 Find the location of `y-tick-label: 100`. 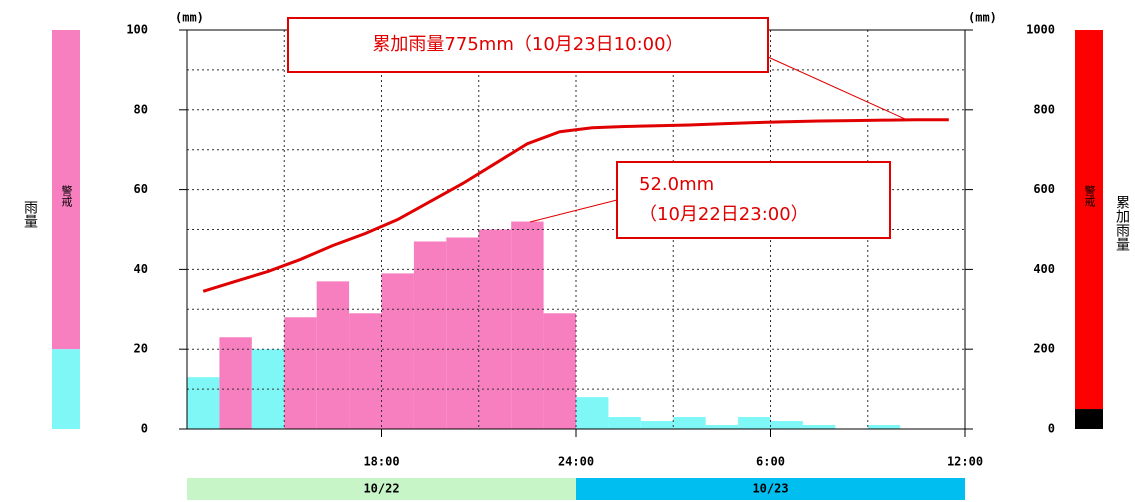

y-tick-label: 100 is located at coordinates (137, 30).